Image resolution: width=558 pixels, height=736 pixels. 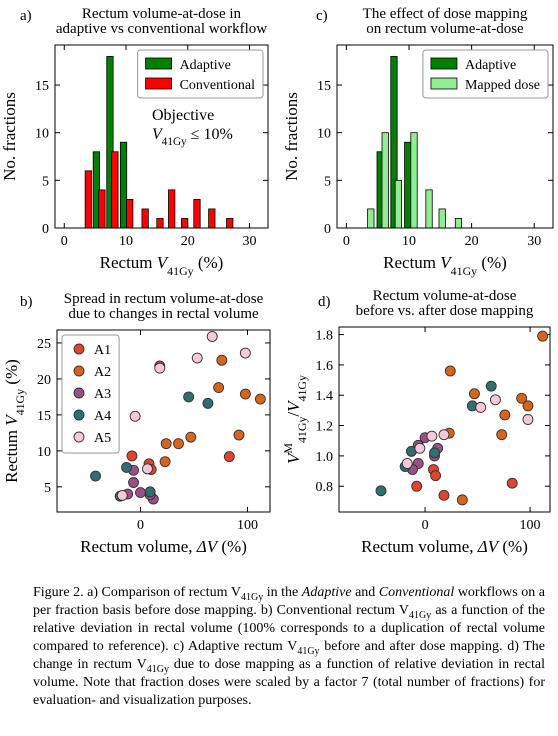 I want to click on text-part: /, so click(x=293, y=414).